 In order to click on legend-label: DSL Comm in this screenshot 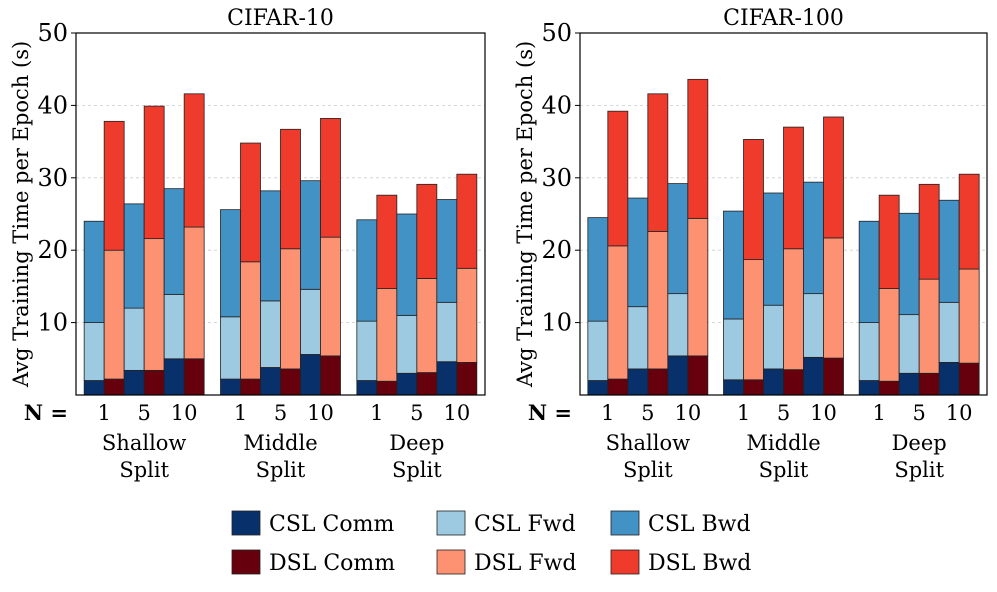, I will do `click(332, 563)`.